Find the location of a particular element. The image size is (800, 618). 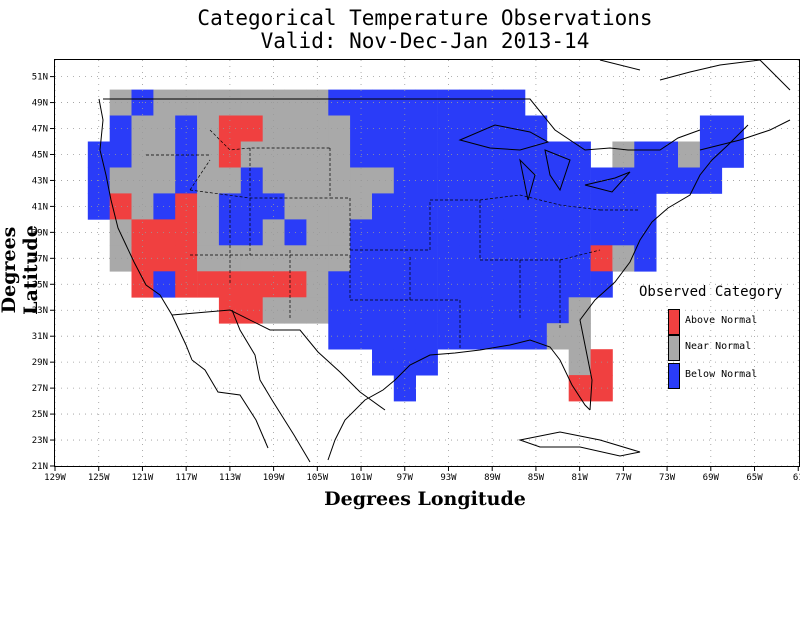

y-axis-label: Degrees Latitude is located at coordinates (21, 270).